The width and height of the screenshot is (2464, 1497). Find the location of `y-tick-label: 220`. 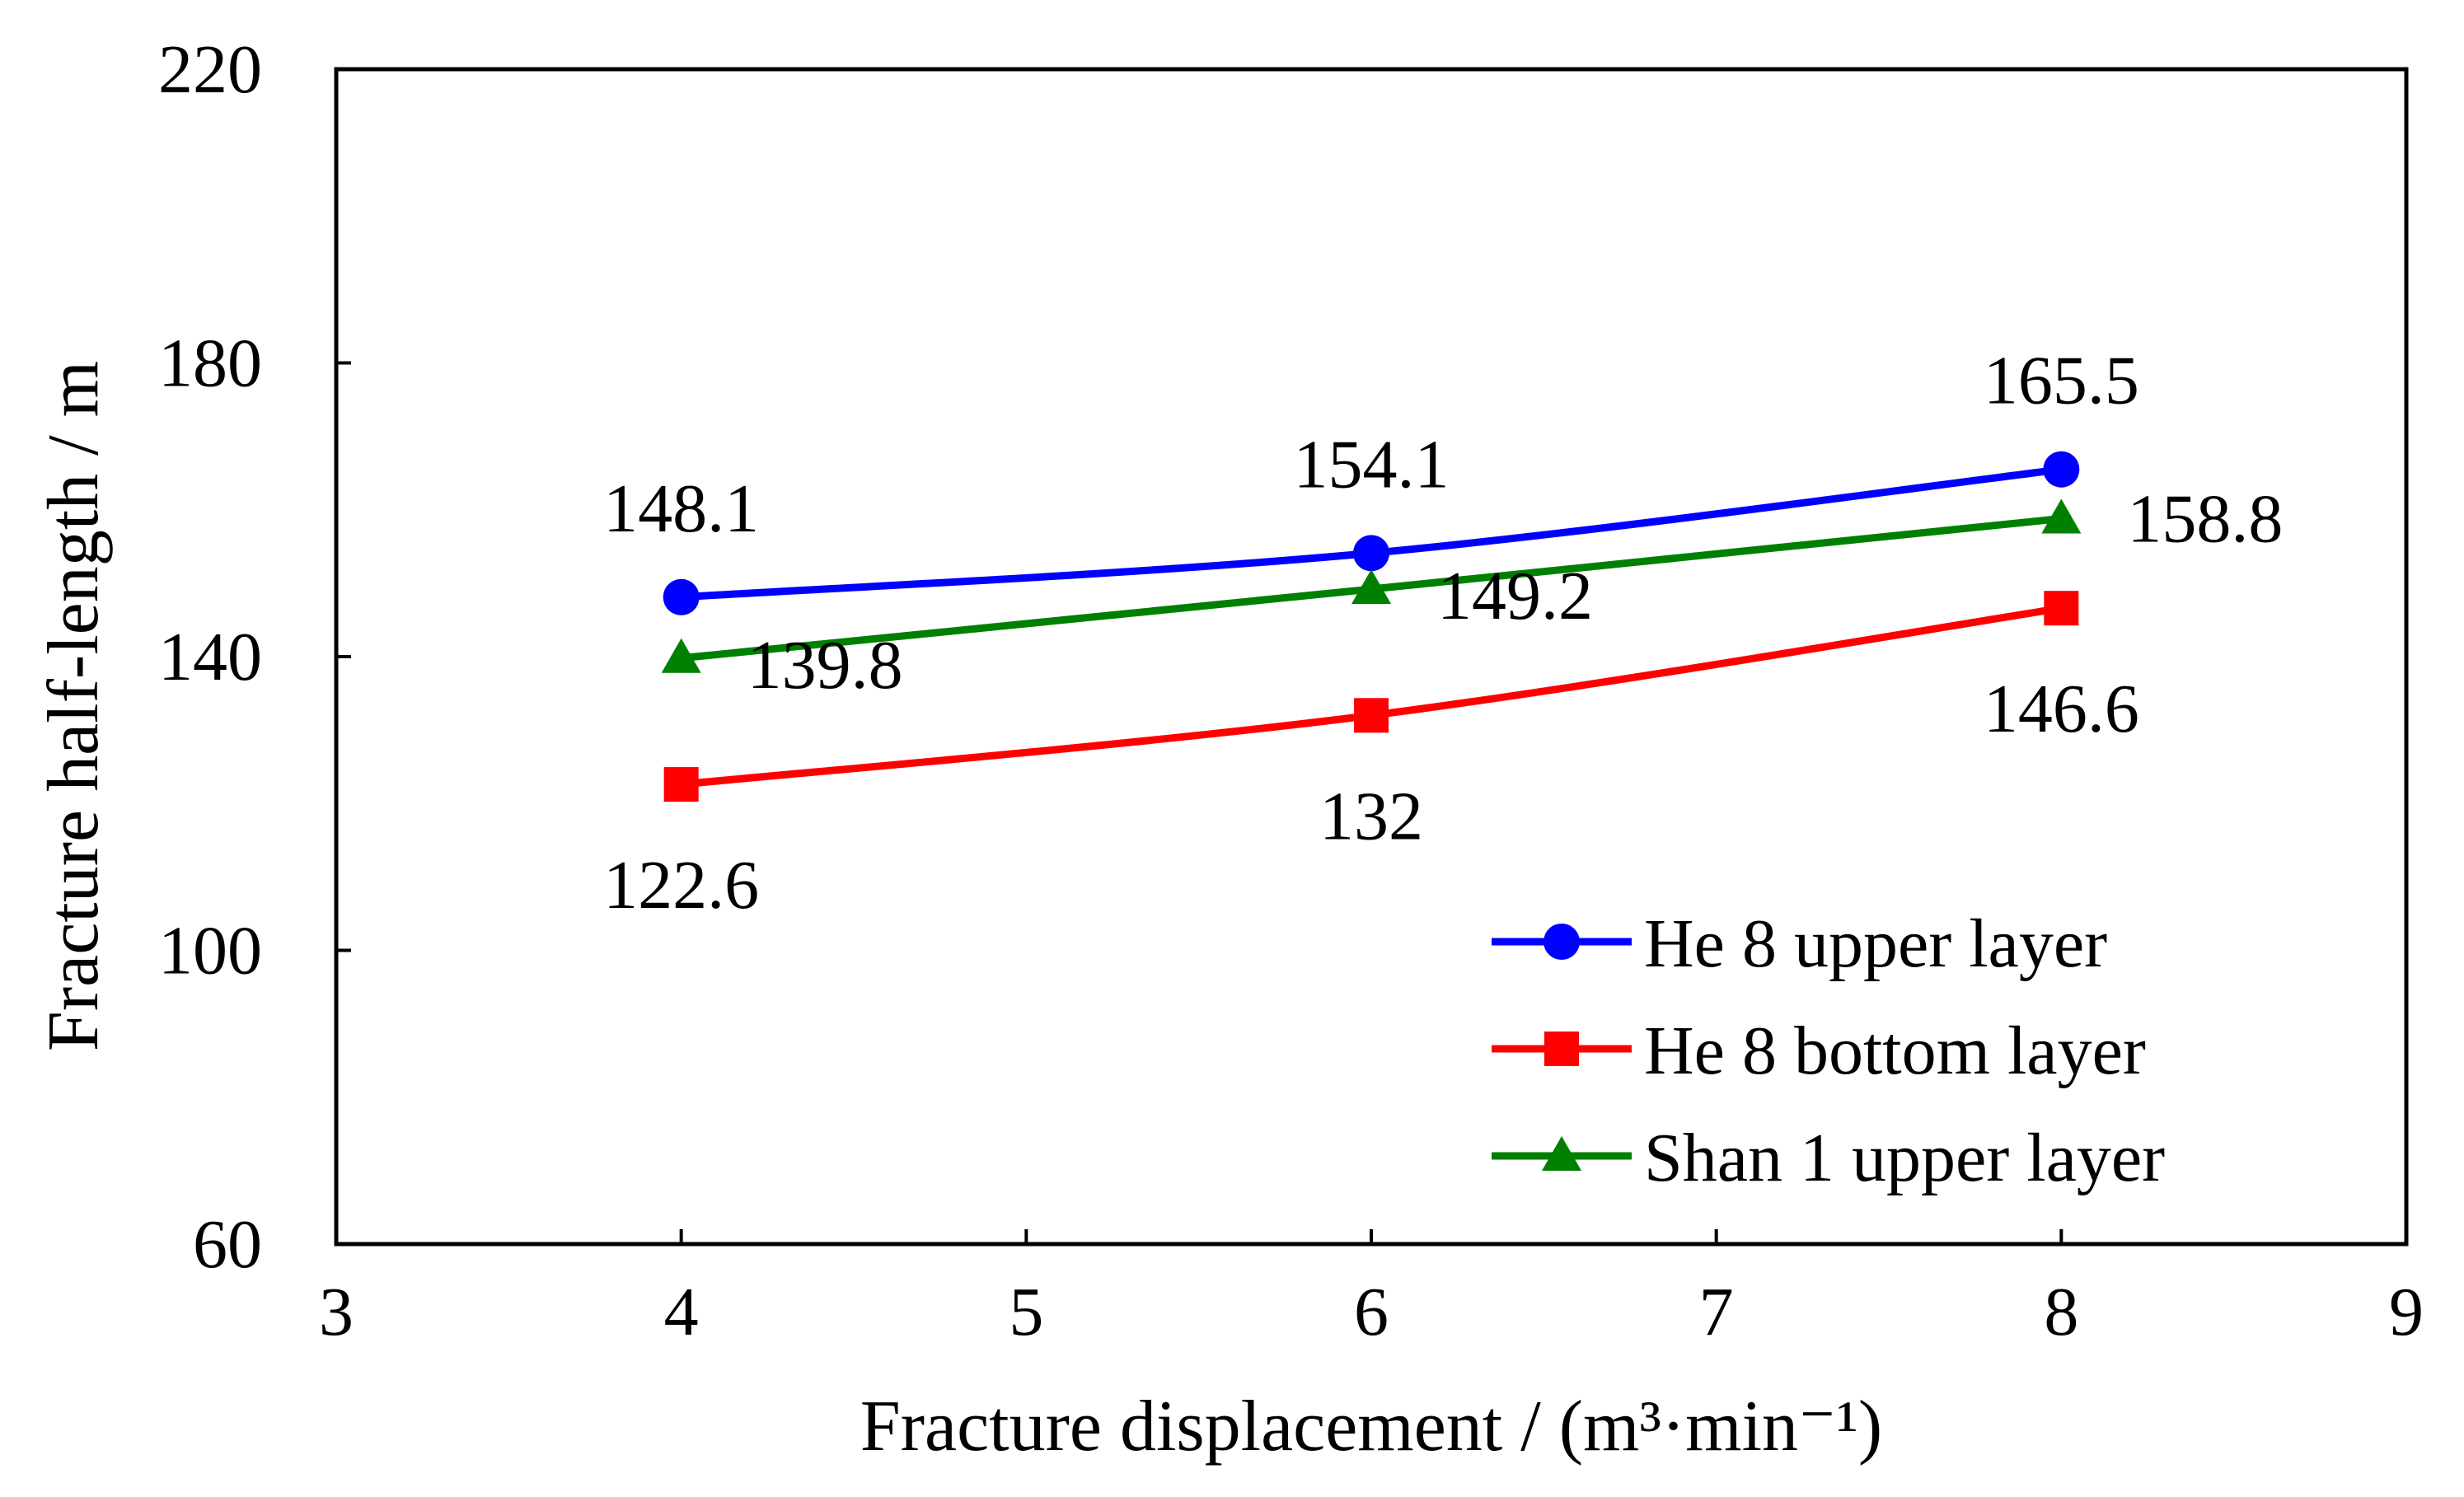

y-tick-label: 220 is located at coordinates (210, 69).